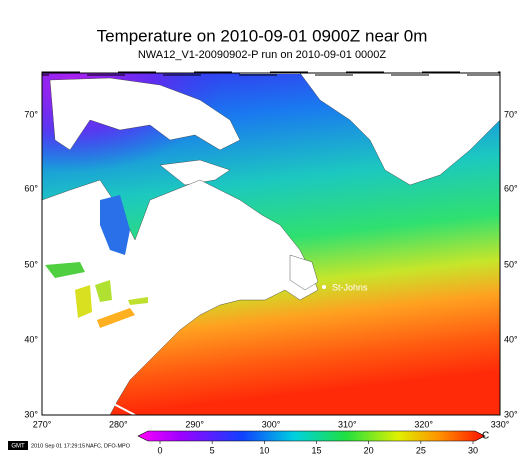 The height and width of the screenshot is (466, 521). Describe the element at coordinates (485, 436) in the screenshot. I see `colorbar-unit: C` at that location.